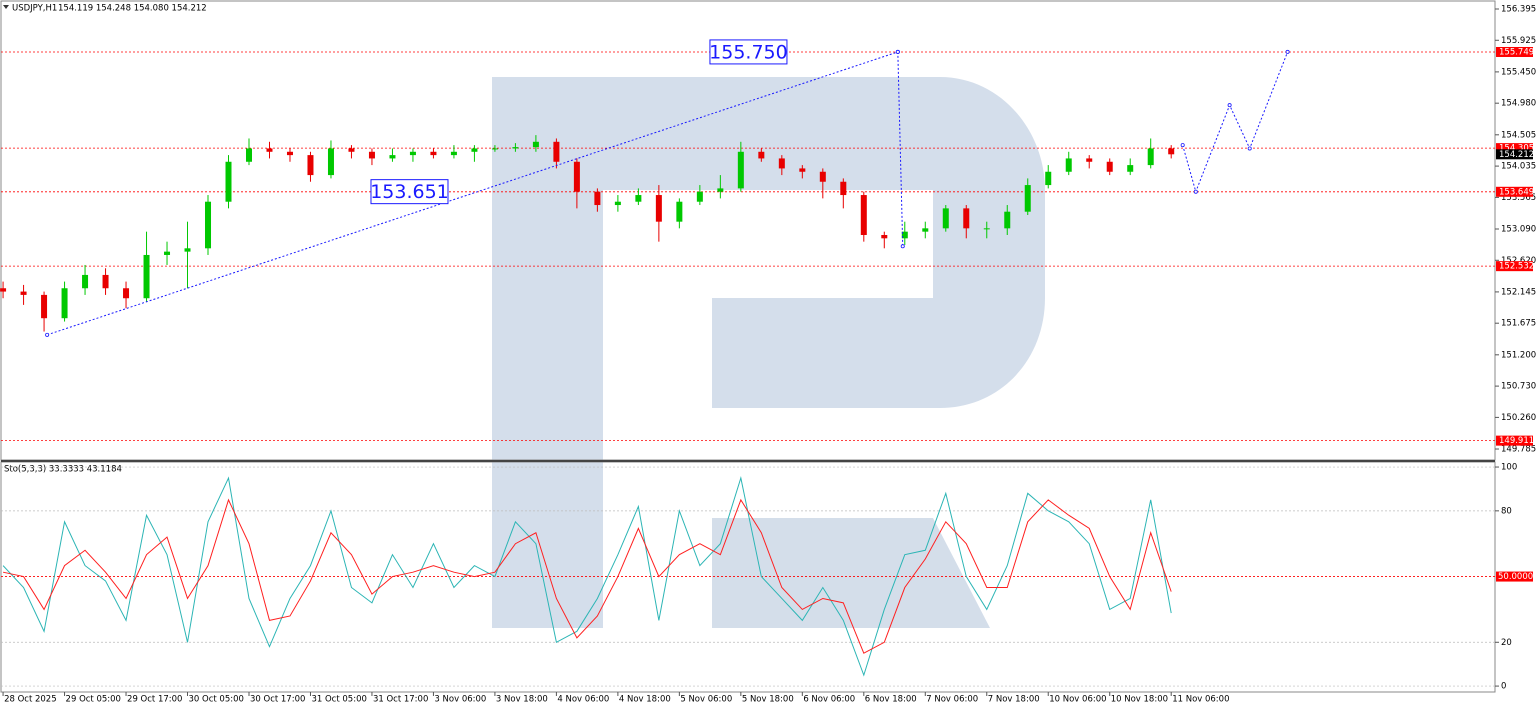 Image resolution: width=1536 pixels, height=707 pixels. Describe the element at coordinates (952, 700) in the screenshot. I see `x-tick-label: 7 Nov 06:00` at that location.